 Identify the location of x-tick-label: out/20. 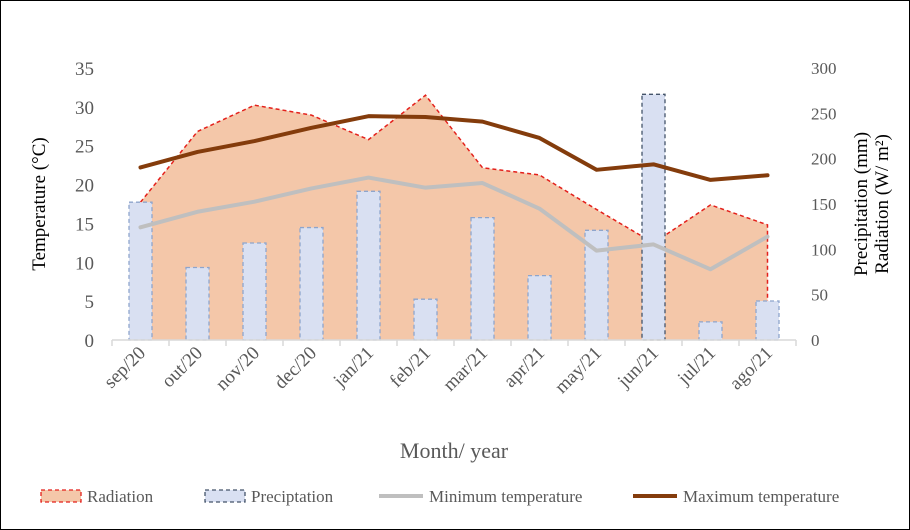
(182, 367).